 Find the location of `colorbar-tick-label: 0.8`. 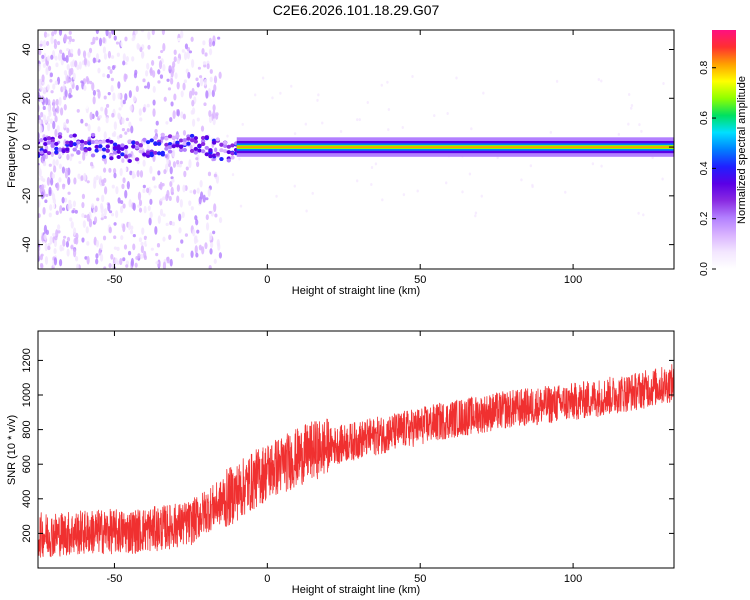

colorbar-tick-label: 0.8 is located at coordinates (704, 67).